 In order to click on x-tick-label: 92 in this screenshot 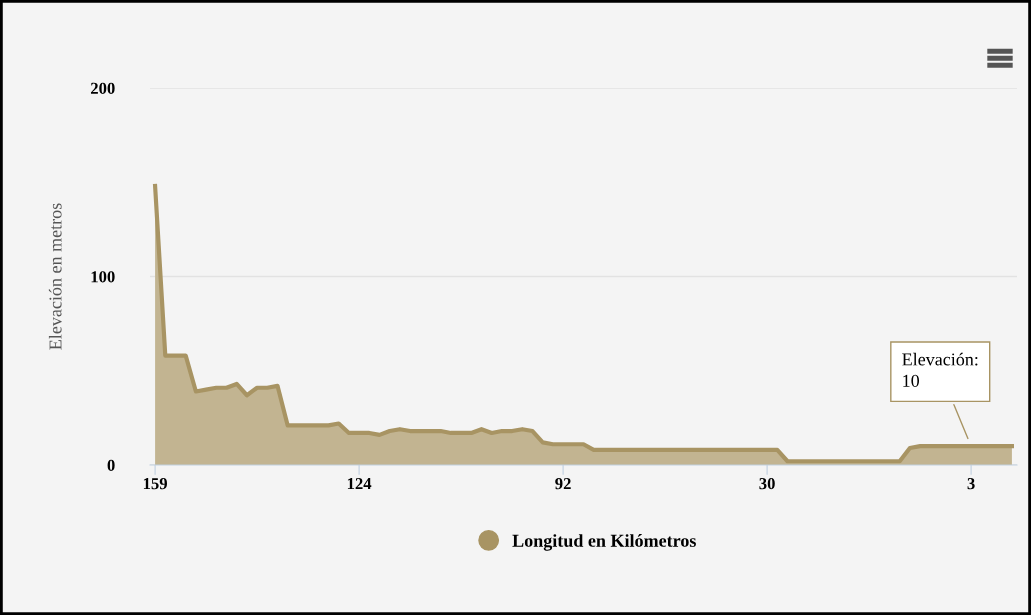, I will do `click(563, 484)`.